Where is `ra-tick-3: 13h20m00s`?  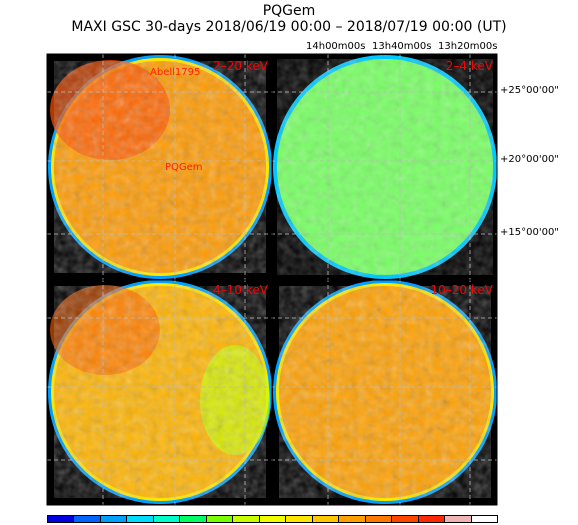 ra-tick-3: 13h20m00s is located at coordinates (468, 46).